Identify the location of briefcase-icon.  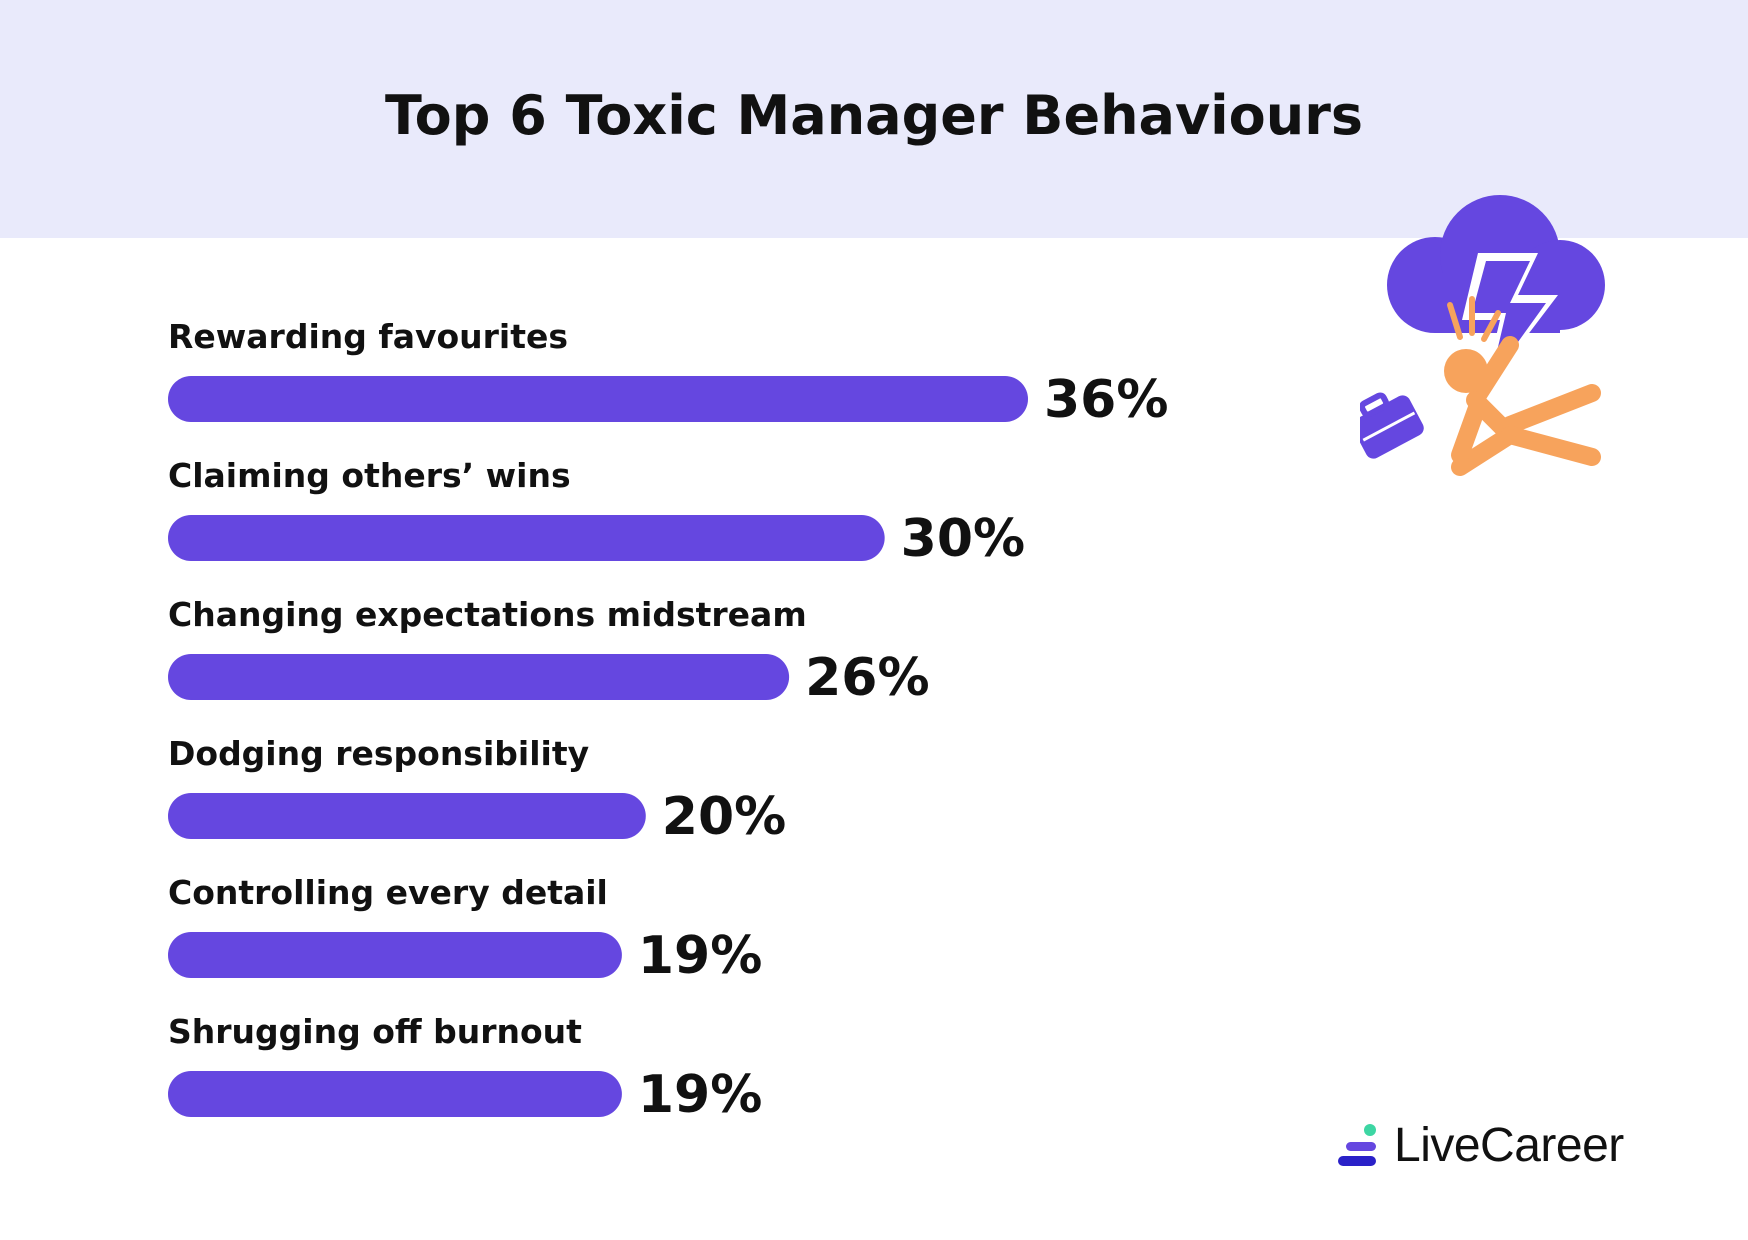
(1392, 425).